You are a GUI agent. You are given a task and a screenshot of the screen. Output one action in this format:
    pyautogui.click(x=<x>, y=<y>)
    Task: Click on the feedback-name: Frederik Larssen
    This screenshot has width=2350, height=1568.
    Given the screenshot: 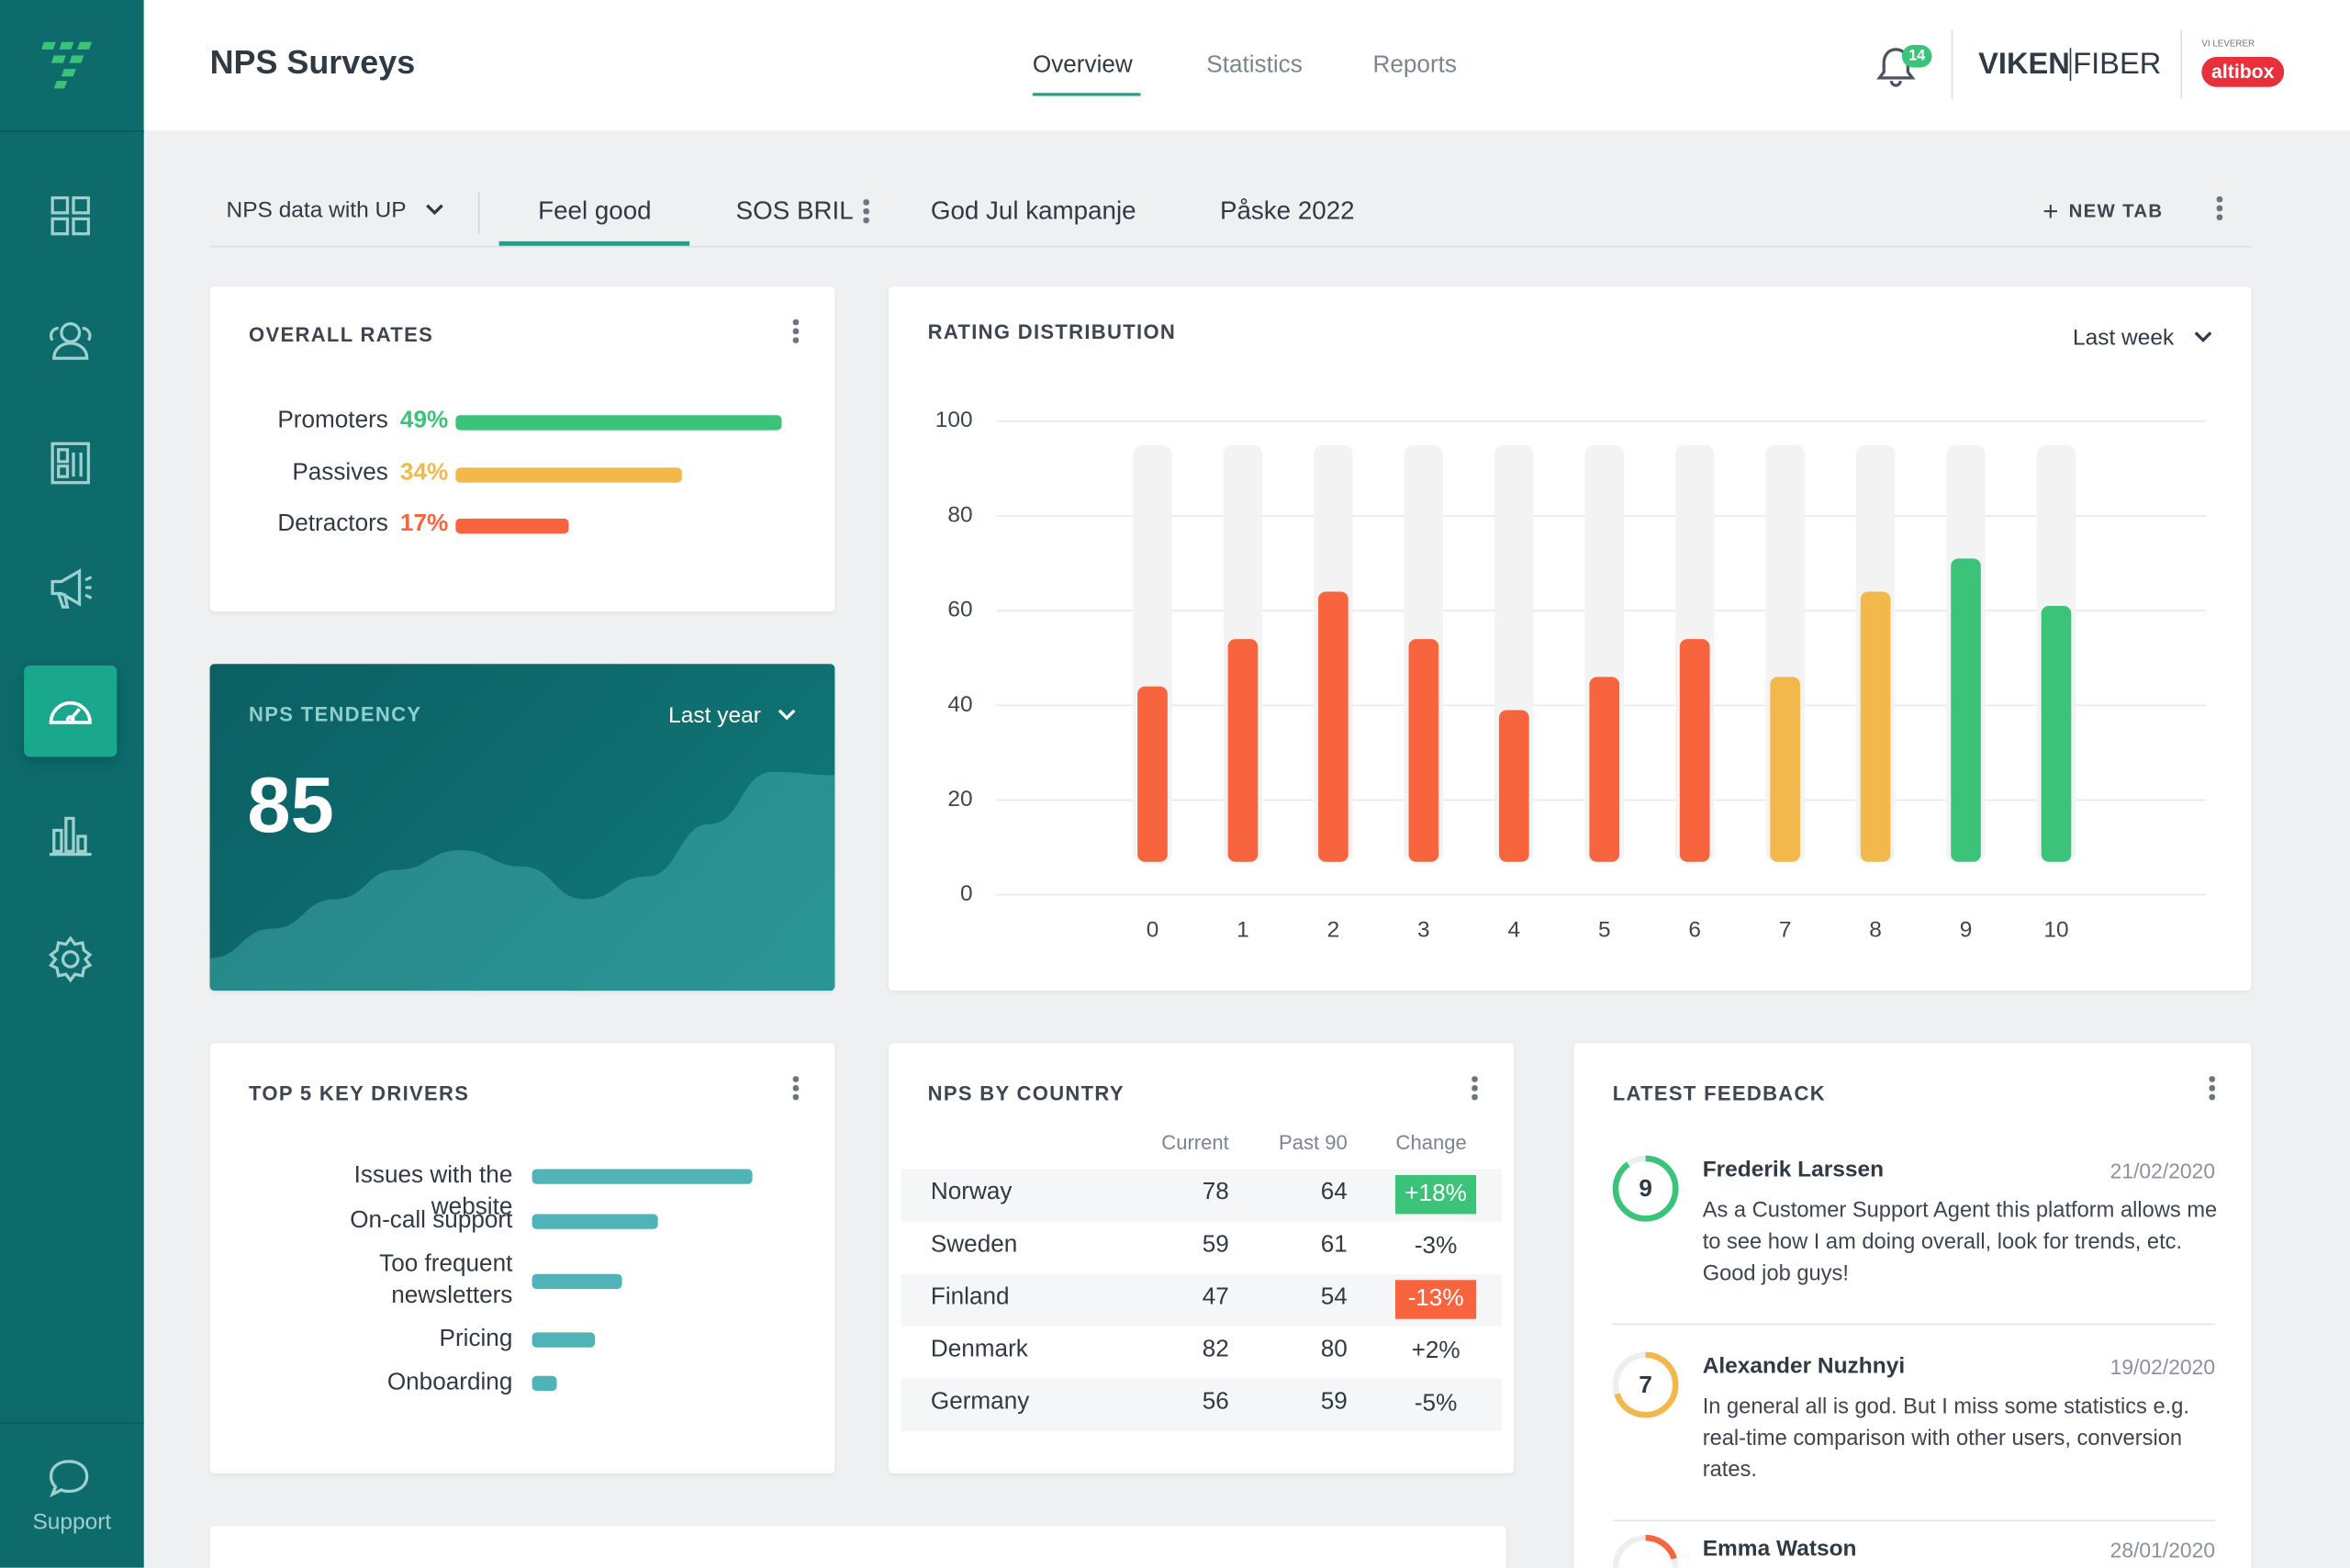 What is the action you would take?
    pyautogui.click(x=1793, y=1170)
    